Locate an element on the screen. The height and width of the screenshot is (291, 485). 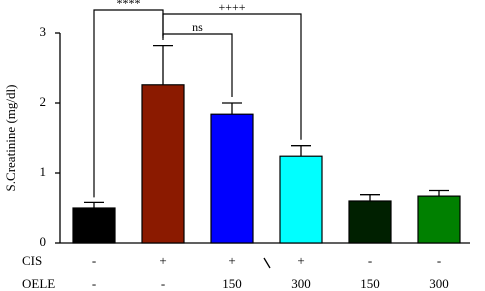
row-label: OELE is located at coordinates (38, 283).